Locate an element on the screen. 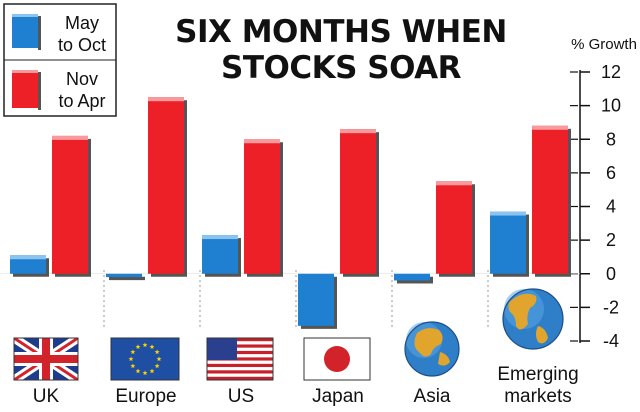 This screenshot has height=412, width=640. globe-americas-icon is located at coordinates (533, 319).